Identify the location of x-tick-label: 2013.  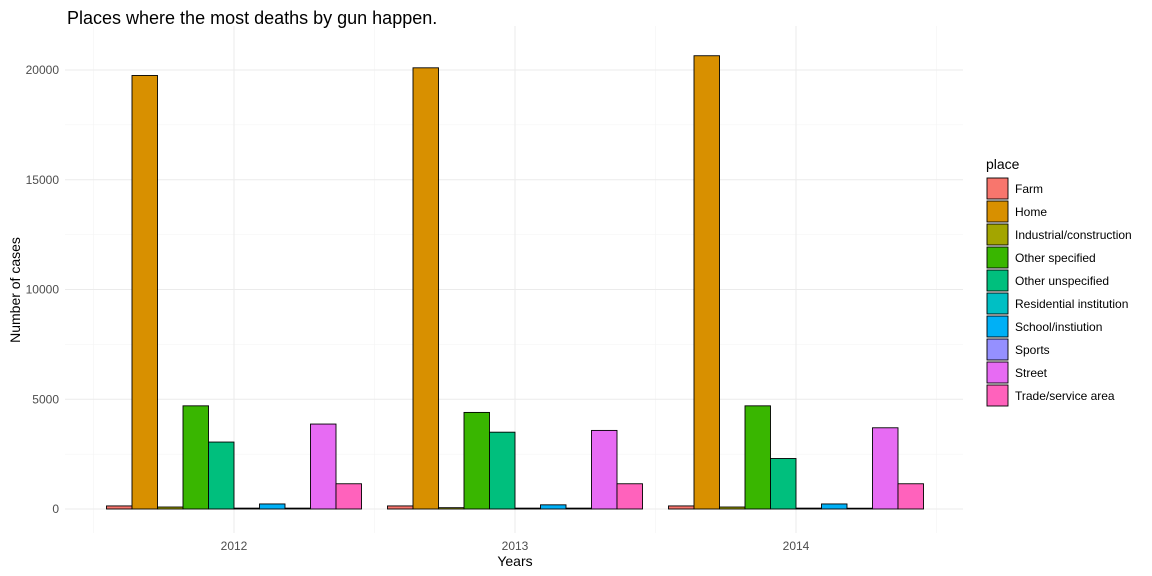
(515, 546).